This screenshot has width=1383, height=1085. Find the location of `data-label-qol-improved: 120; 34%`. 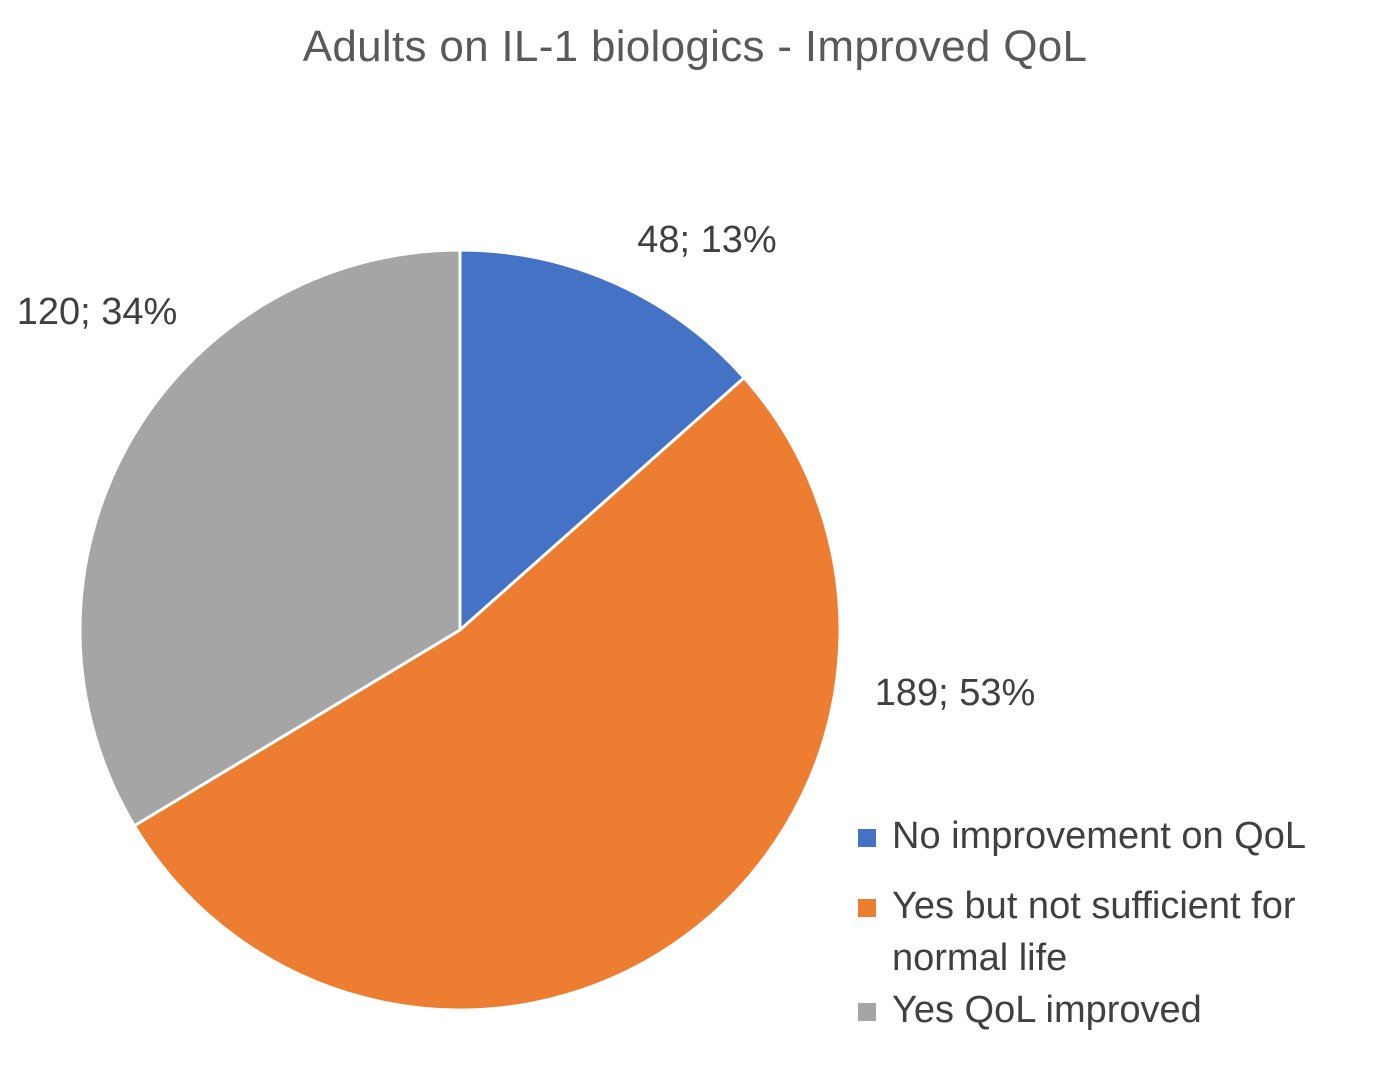

data-label-qol-improved: 120; 34% is located at coordinates (97, 312).